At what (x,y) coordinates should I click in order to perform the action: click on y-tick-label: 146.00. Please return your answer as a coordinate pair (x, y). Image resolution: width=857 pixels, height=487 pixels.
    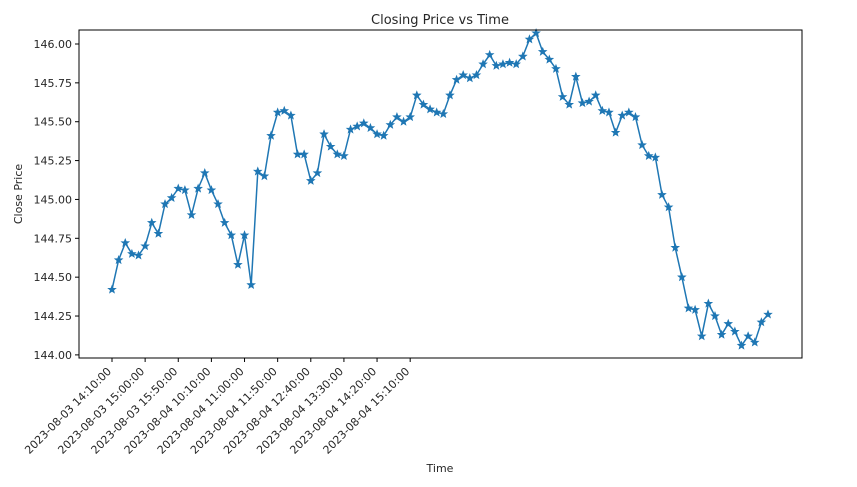
    Looking at the image, I should click on (53, 44).